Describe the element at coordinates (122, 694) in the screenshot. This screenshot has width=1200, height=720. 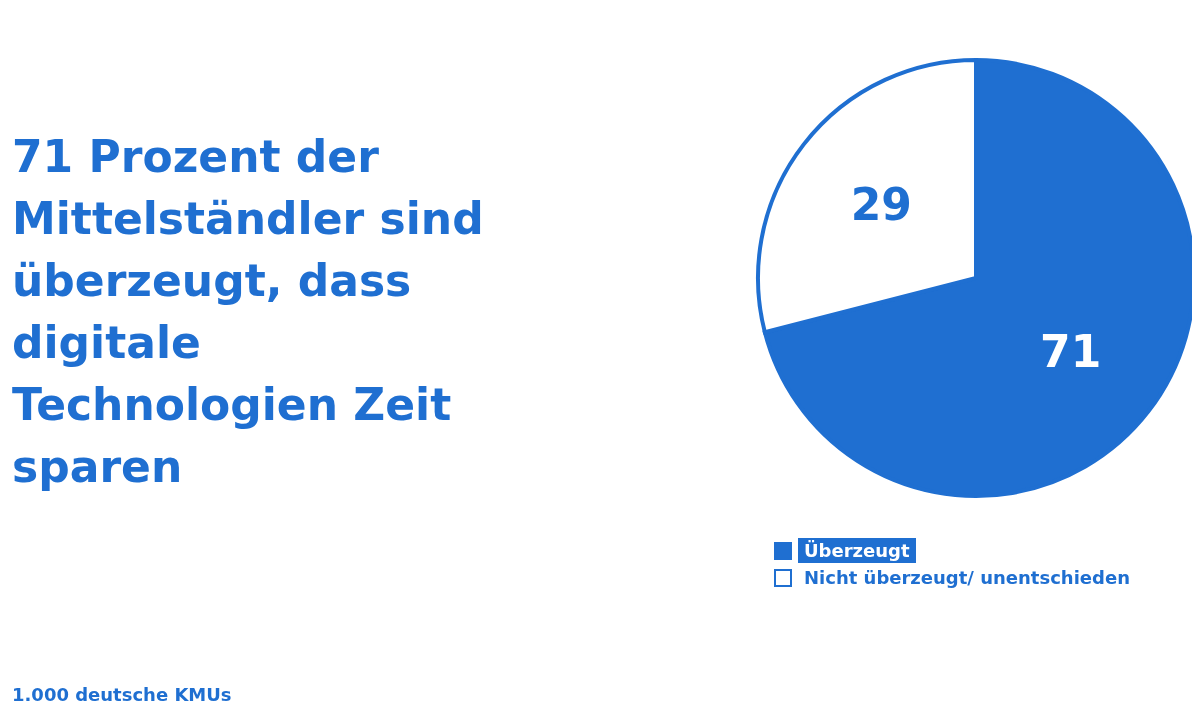
I see `text: 1.000 deutsche KMUs` at that location.